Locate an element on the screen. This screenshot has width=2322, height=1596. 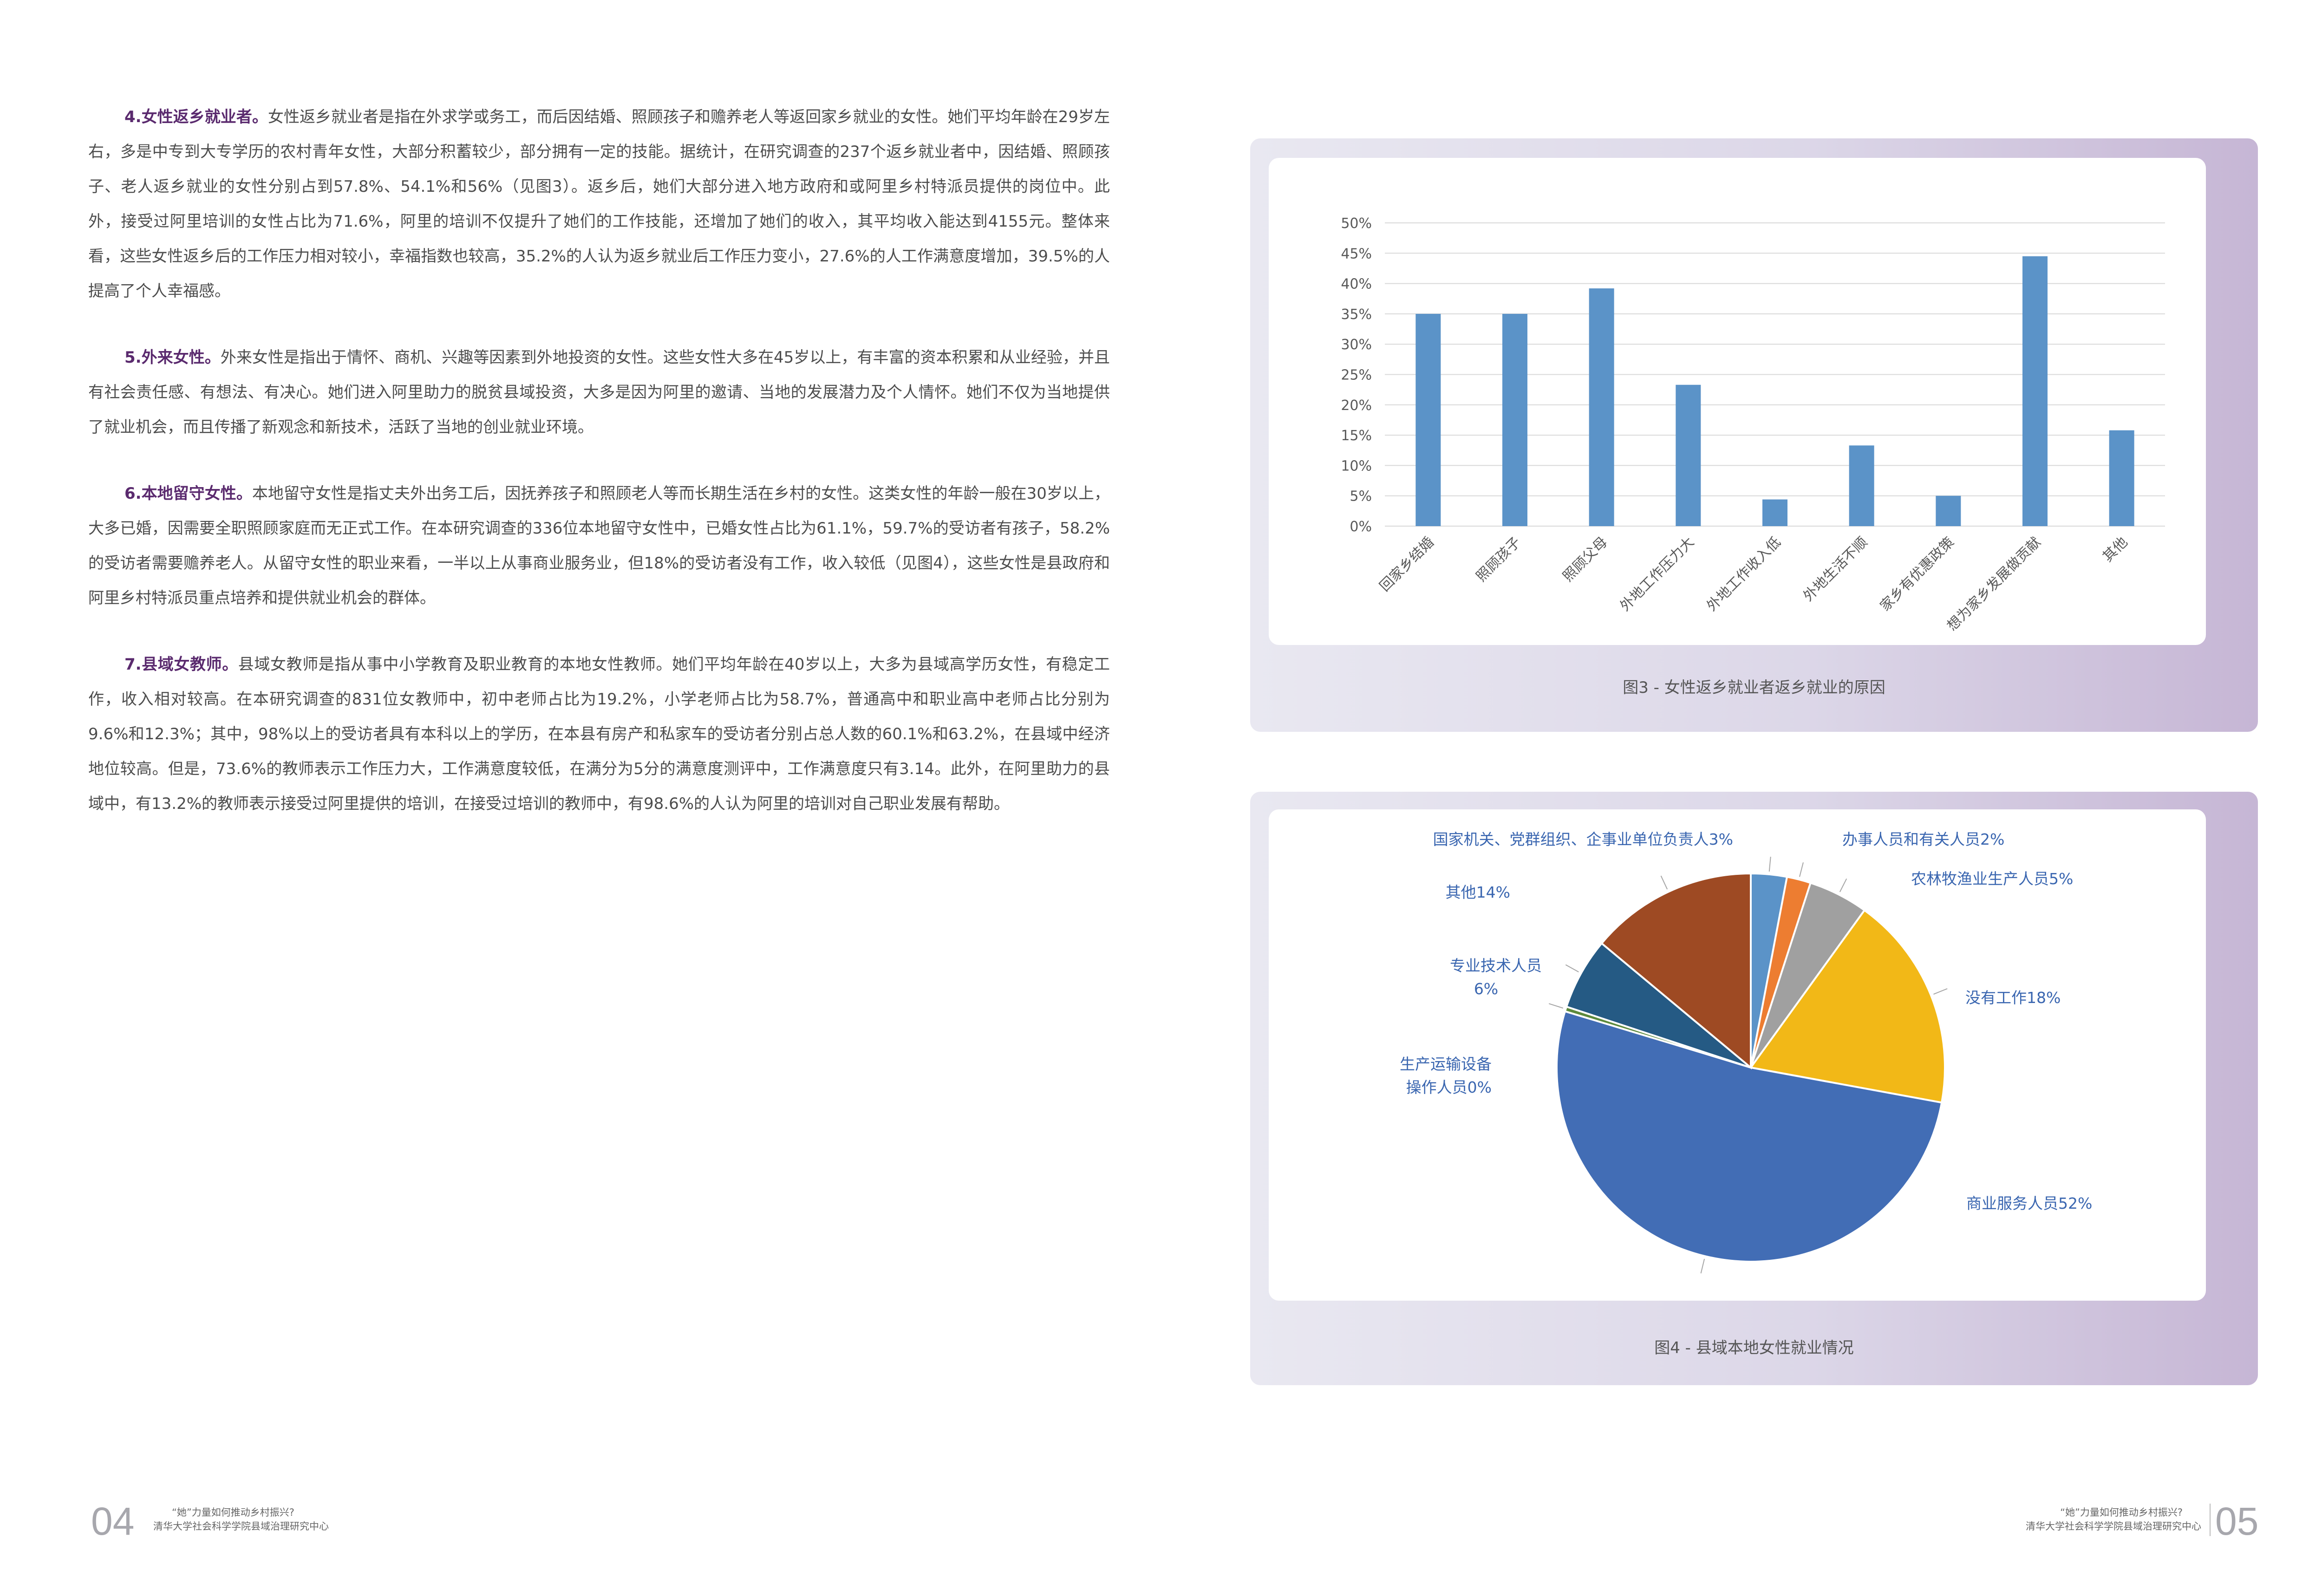
pie-label: 办事人员和有关人员2% is located at coordinates (1923, 839).